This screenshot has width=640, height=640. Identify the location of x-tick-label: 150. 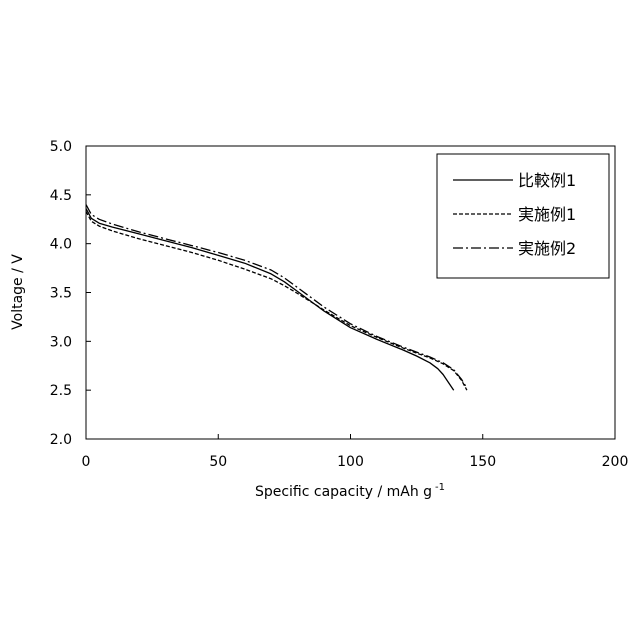
(482, 462).